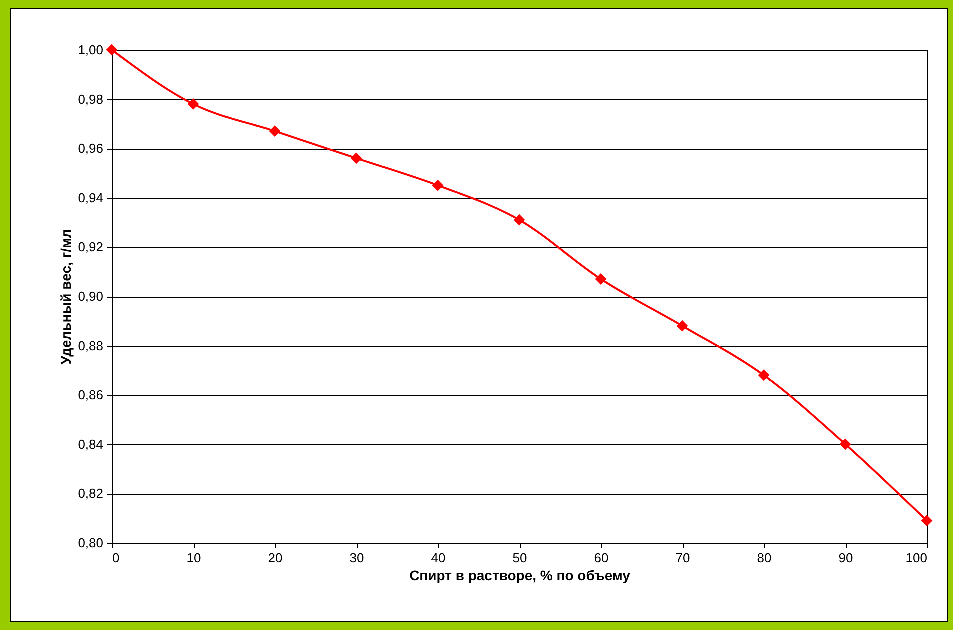 The width and height of the screenshot is (953, 630). What do you see at coordinates (601, 558) in the screenshot?
I see `x-tick-label: 60` at bounding box center [601, 558].